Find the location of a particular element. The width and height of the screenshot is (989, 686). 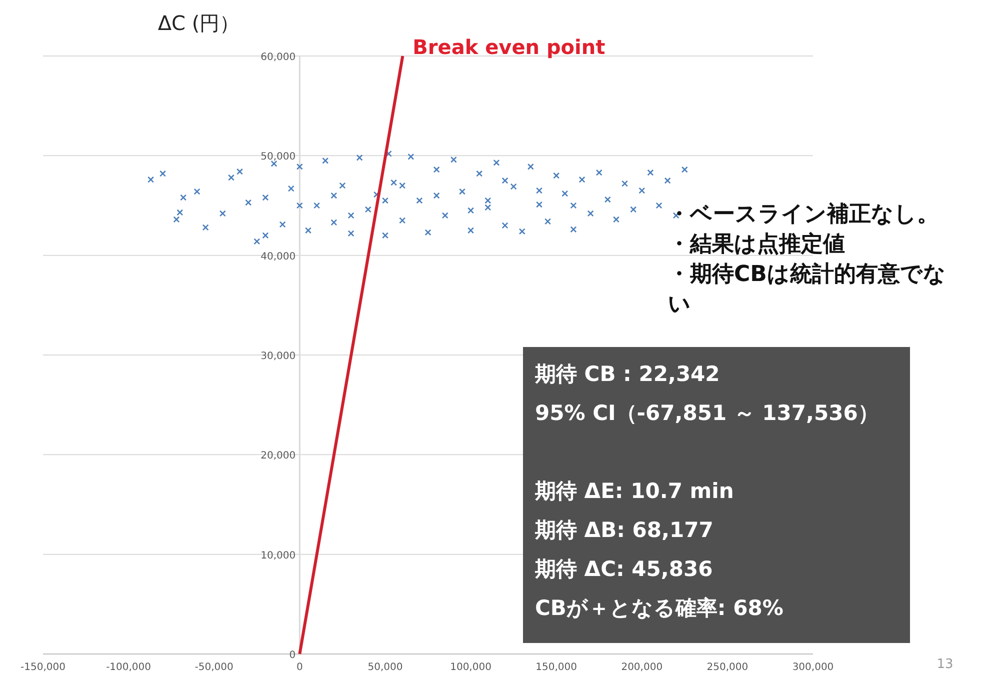

annotation: Break even point is located at coordinates (509, 47).